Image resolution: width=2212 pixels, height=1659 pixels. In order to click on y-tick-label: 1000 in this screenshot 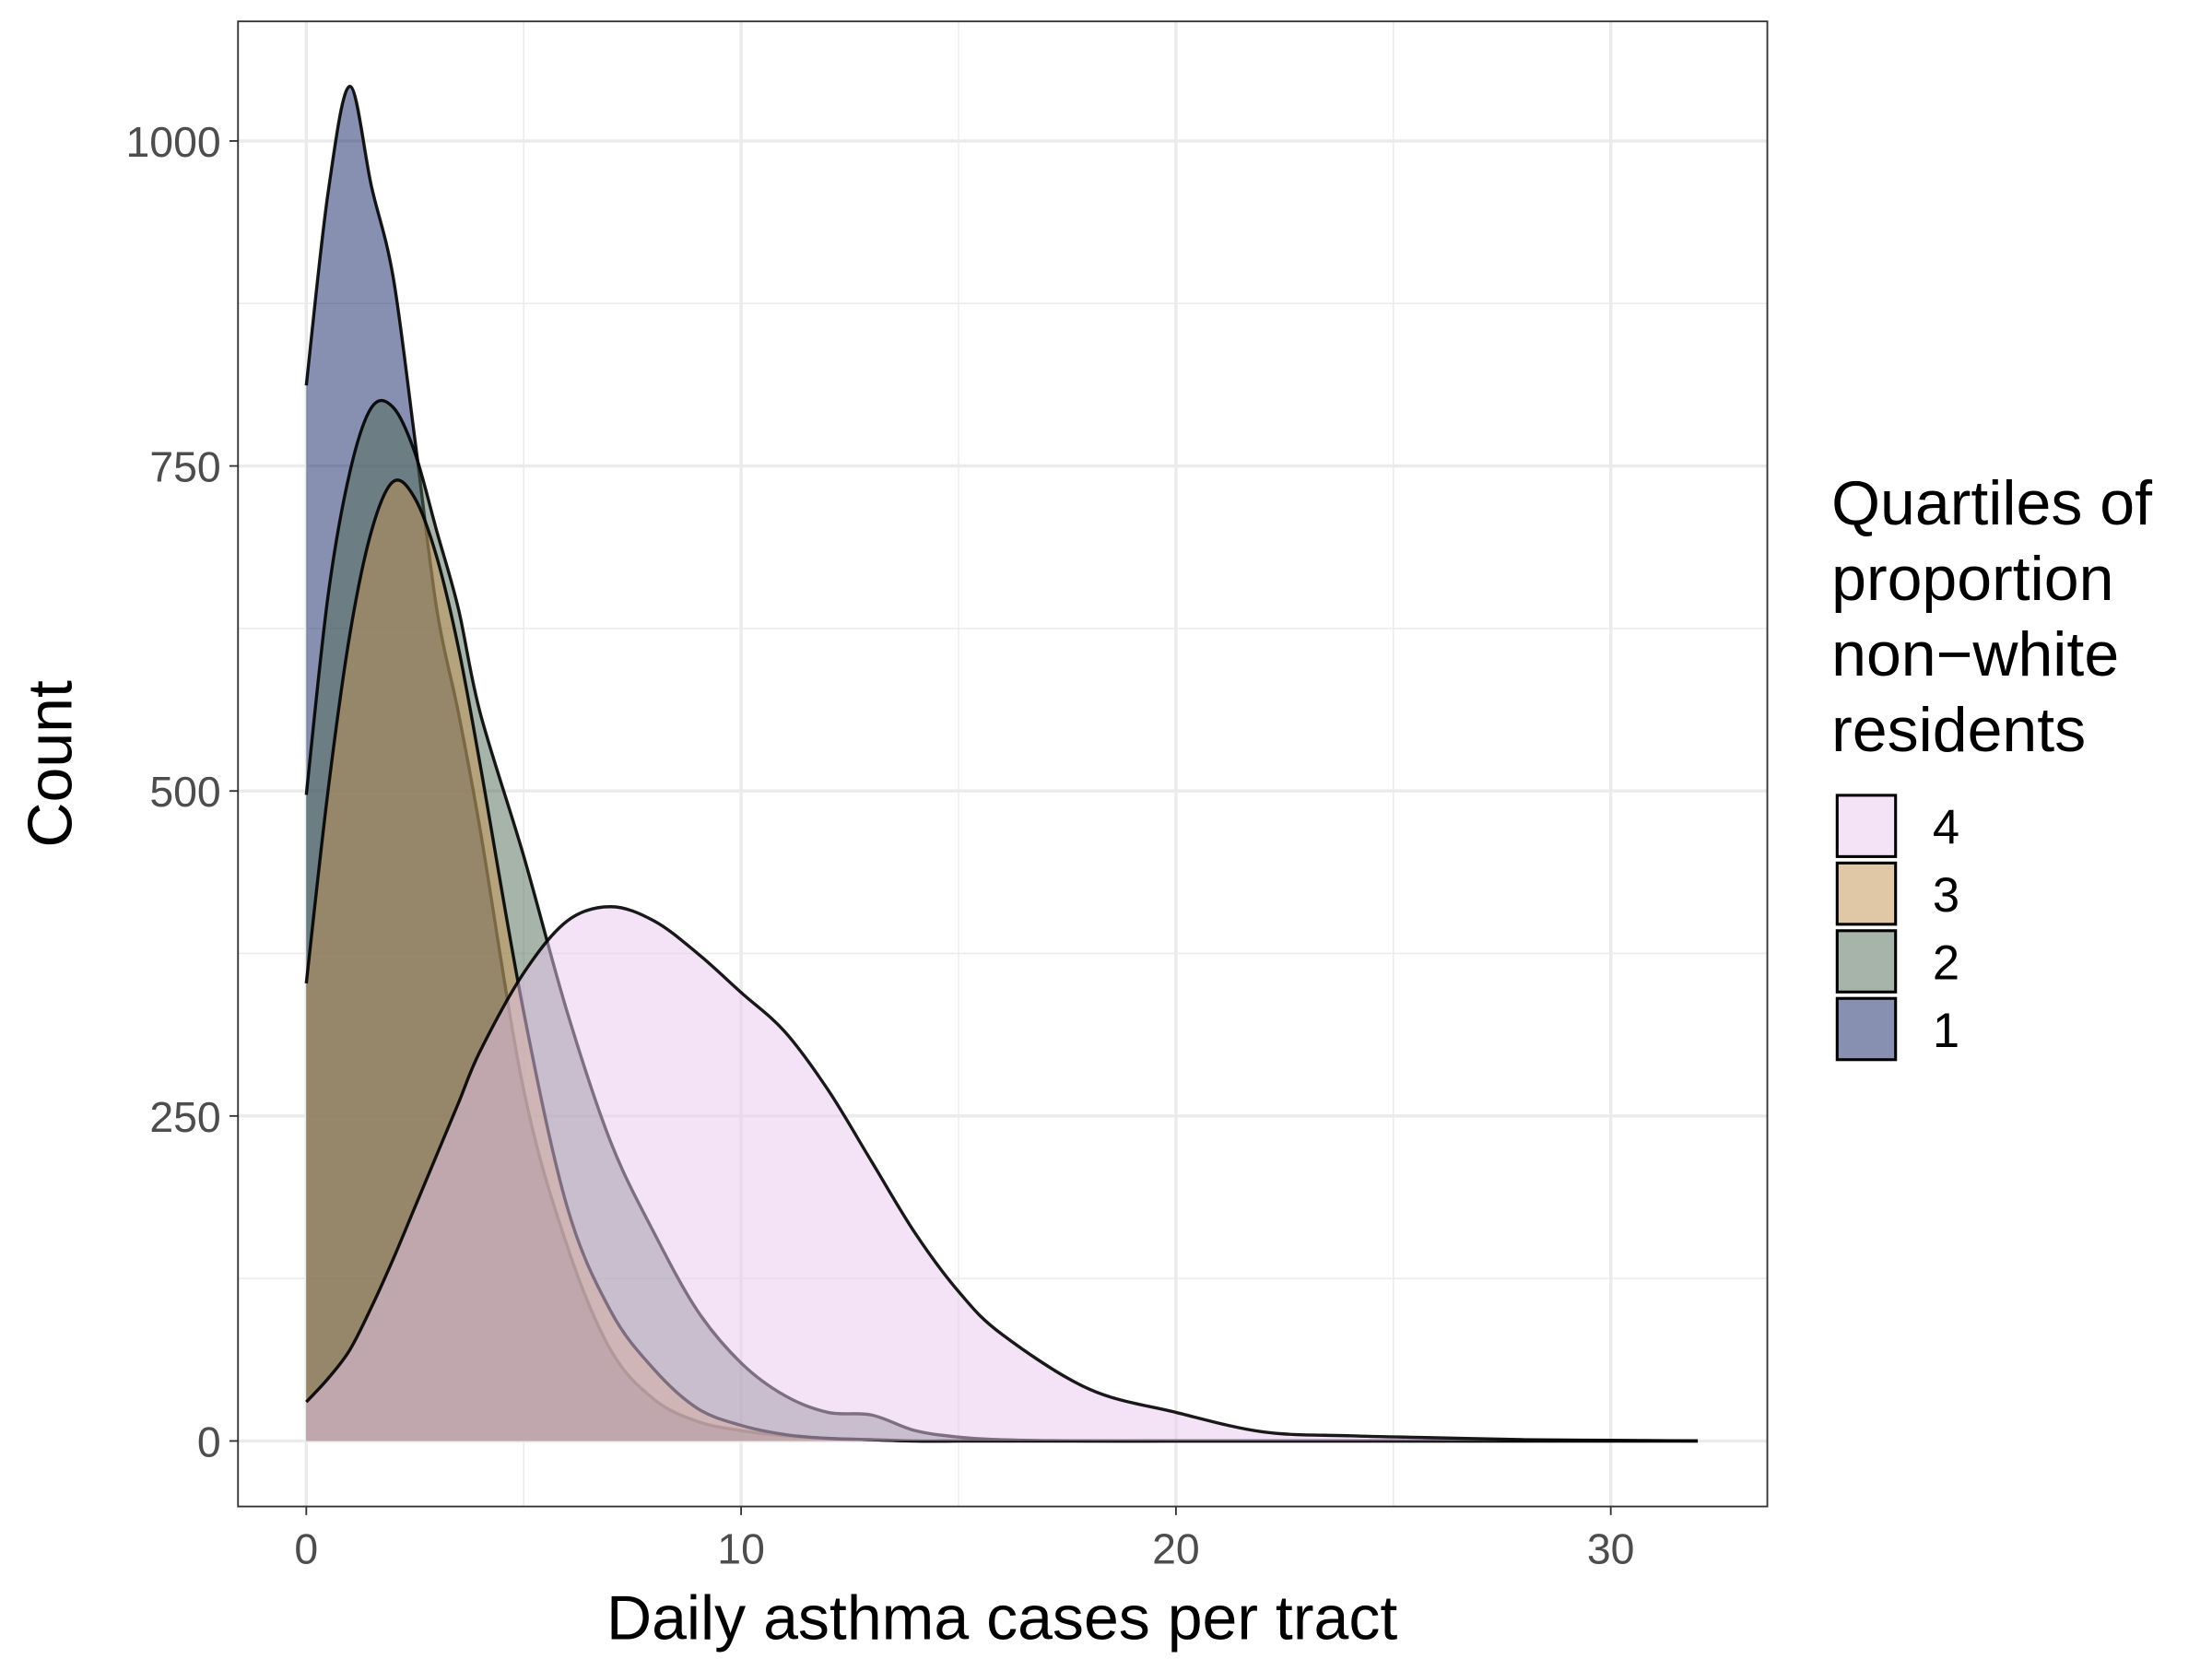, I will do `click(173, 142)`.